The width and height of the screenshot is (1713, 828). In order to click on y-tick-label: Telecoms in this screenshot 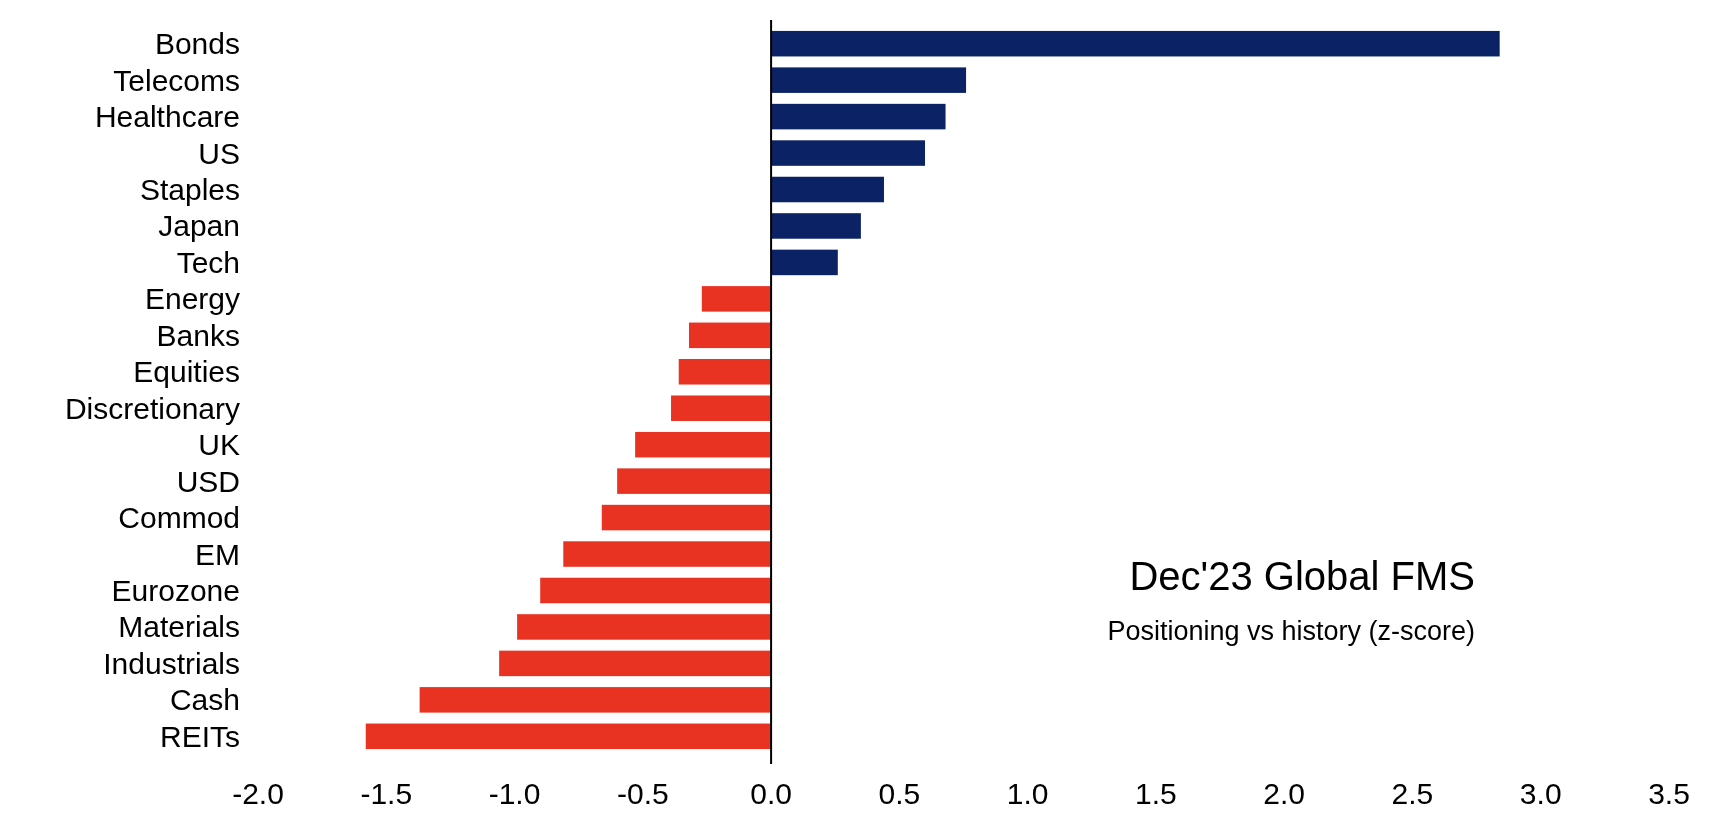, I will do `click(176, 80)`.